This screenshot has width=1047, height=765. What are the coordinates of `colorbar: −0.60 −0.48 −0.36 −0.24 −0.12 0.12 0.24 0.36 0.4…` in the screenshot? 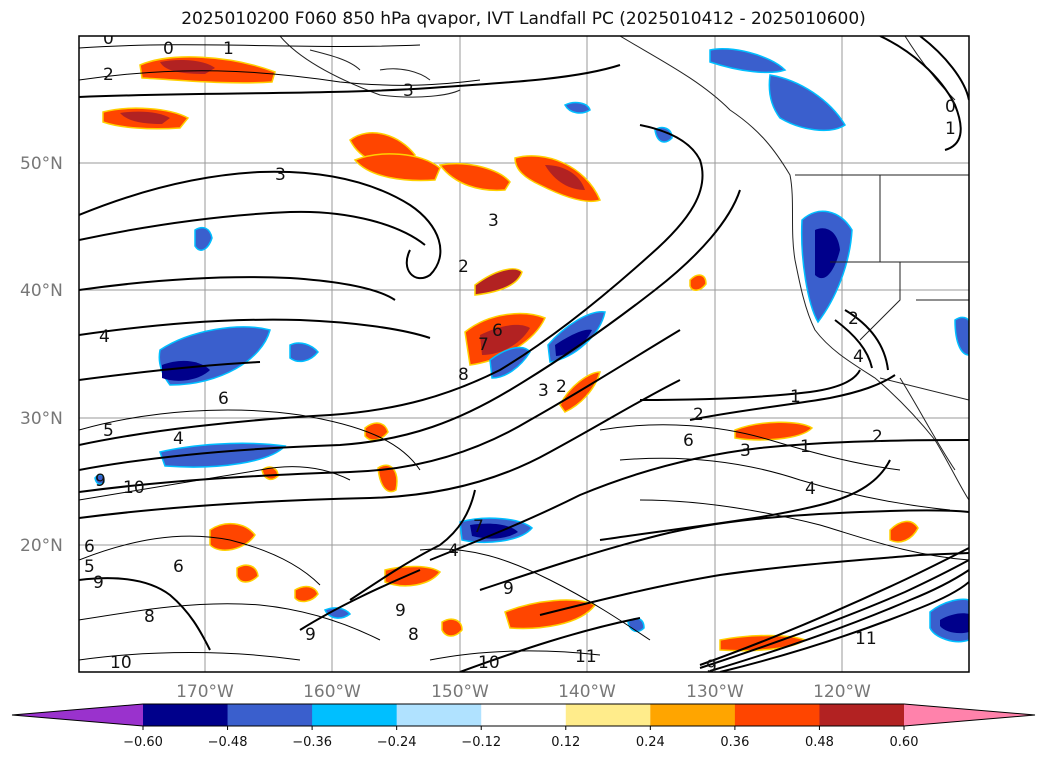 It's located at (523, 726).